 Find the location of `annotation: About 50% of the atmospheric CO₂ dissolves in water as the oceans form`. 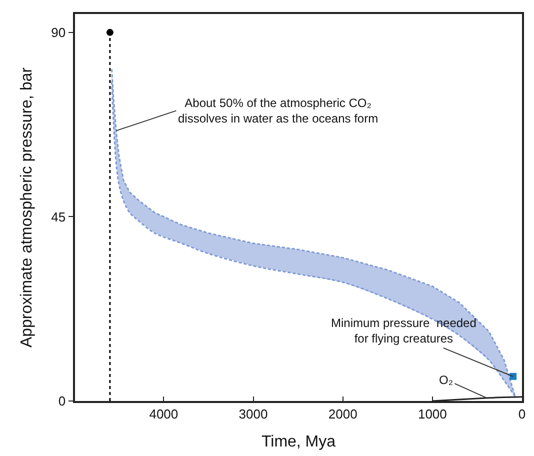

annotation: About 50% of the atmospheric CO₂ dissolves in water as the oceans form is located at coordinates (278, 111).